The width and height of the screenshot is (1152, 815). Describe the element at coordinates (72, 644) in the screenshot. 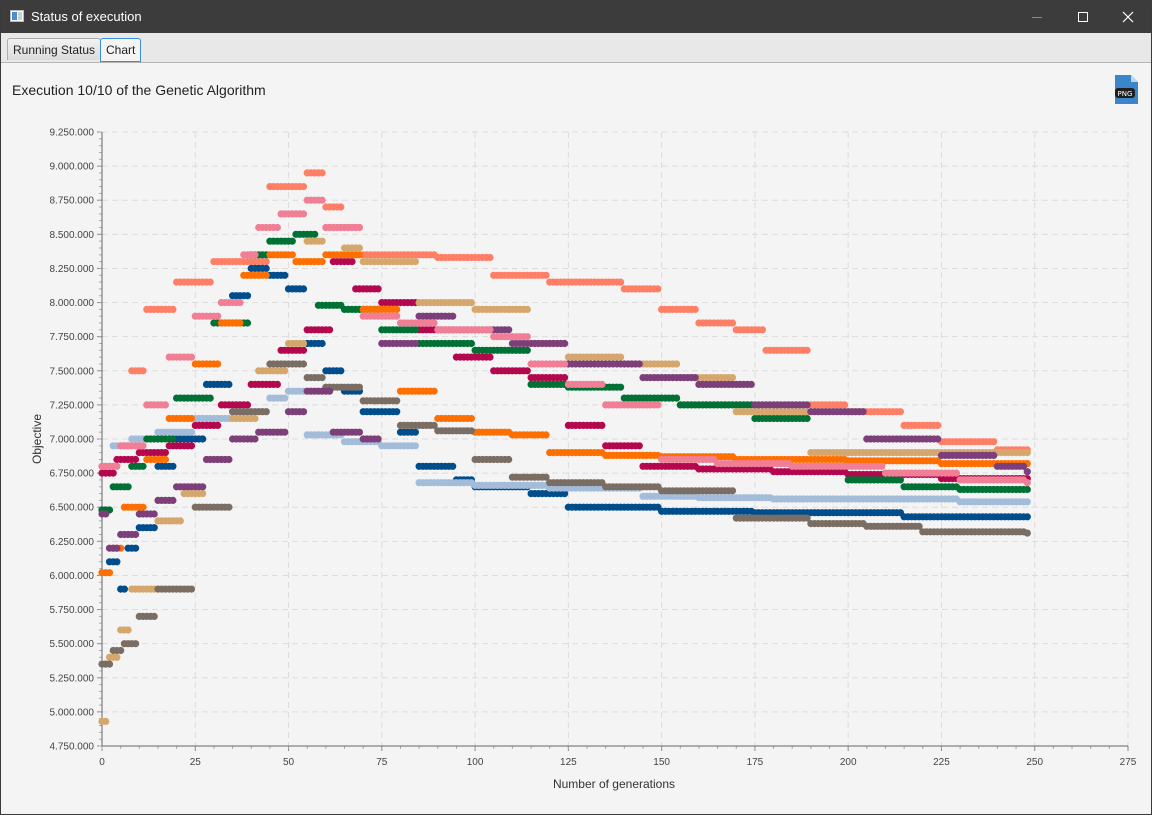

I see `y-tick-label: 5.500.000` at that location.